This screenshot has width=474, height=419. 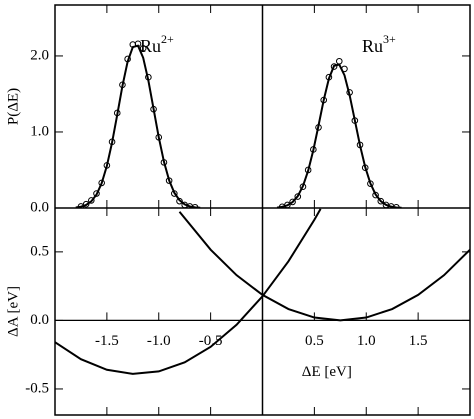 What do you see at coordinates (37, 388) in the screenshot?
I see `y-tick-label: -0.5` at bounding box center [37, 388].